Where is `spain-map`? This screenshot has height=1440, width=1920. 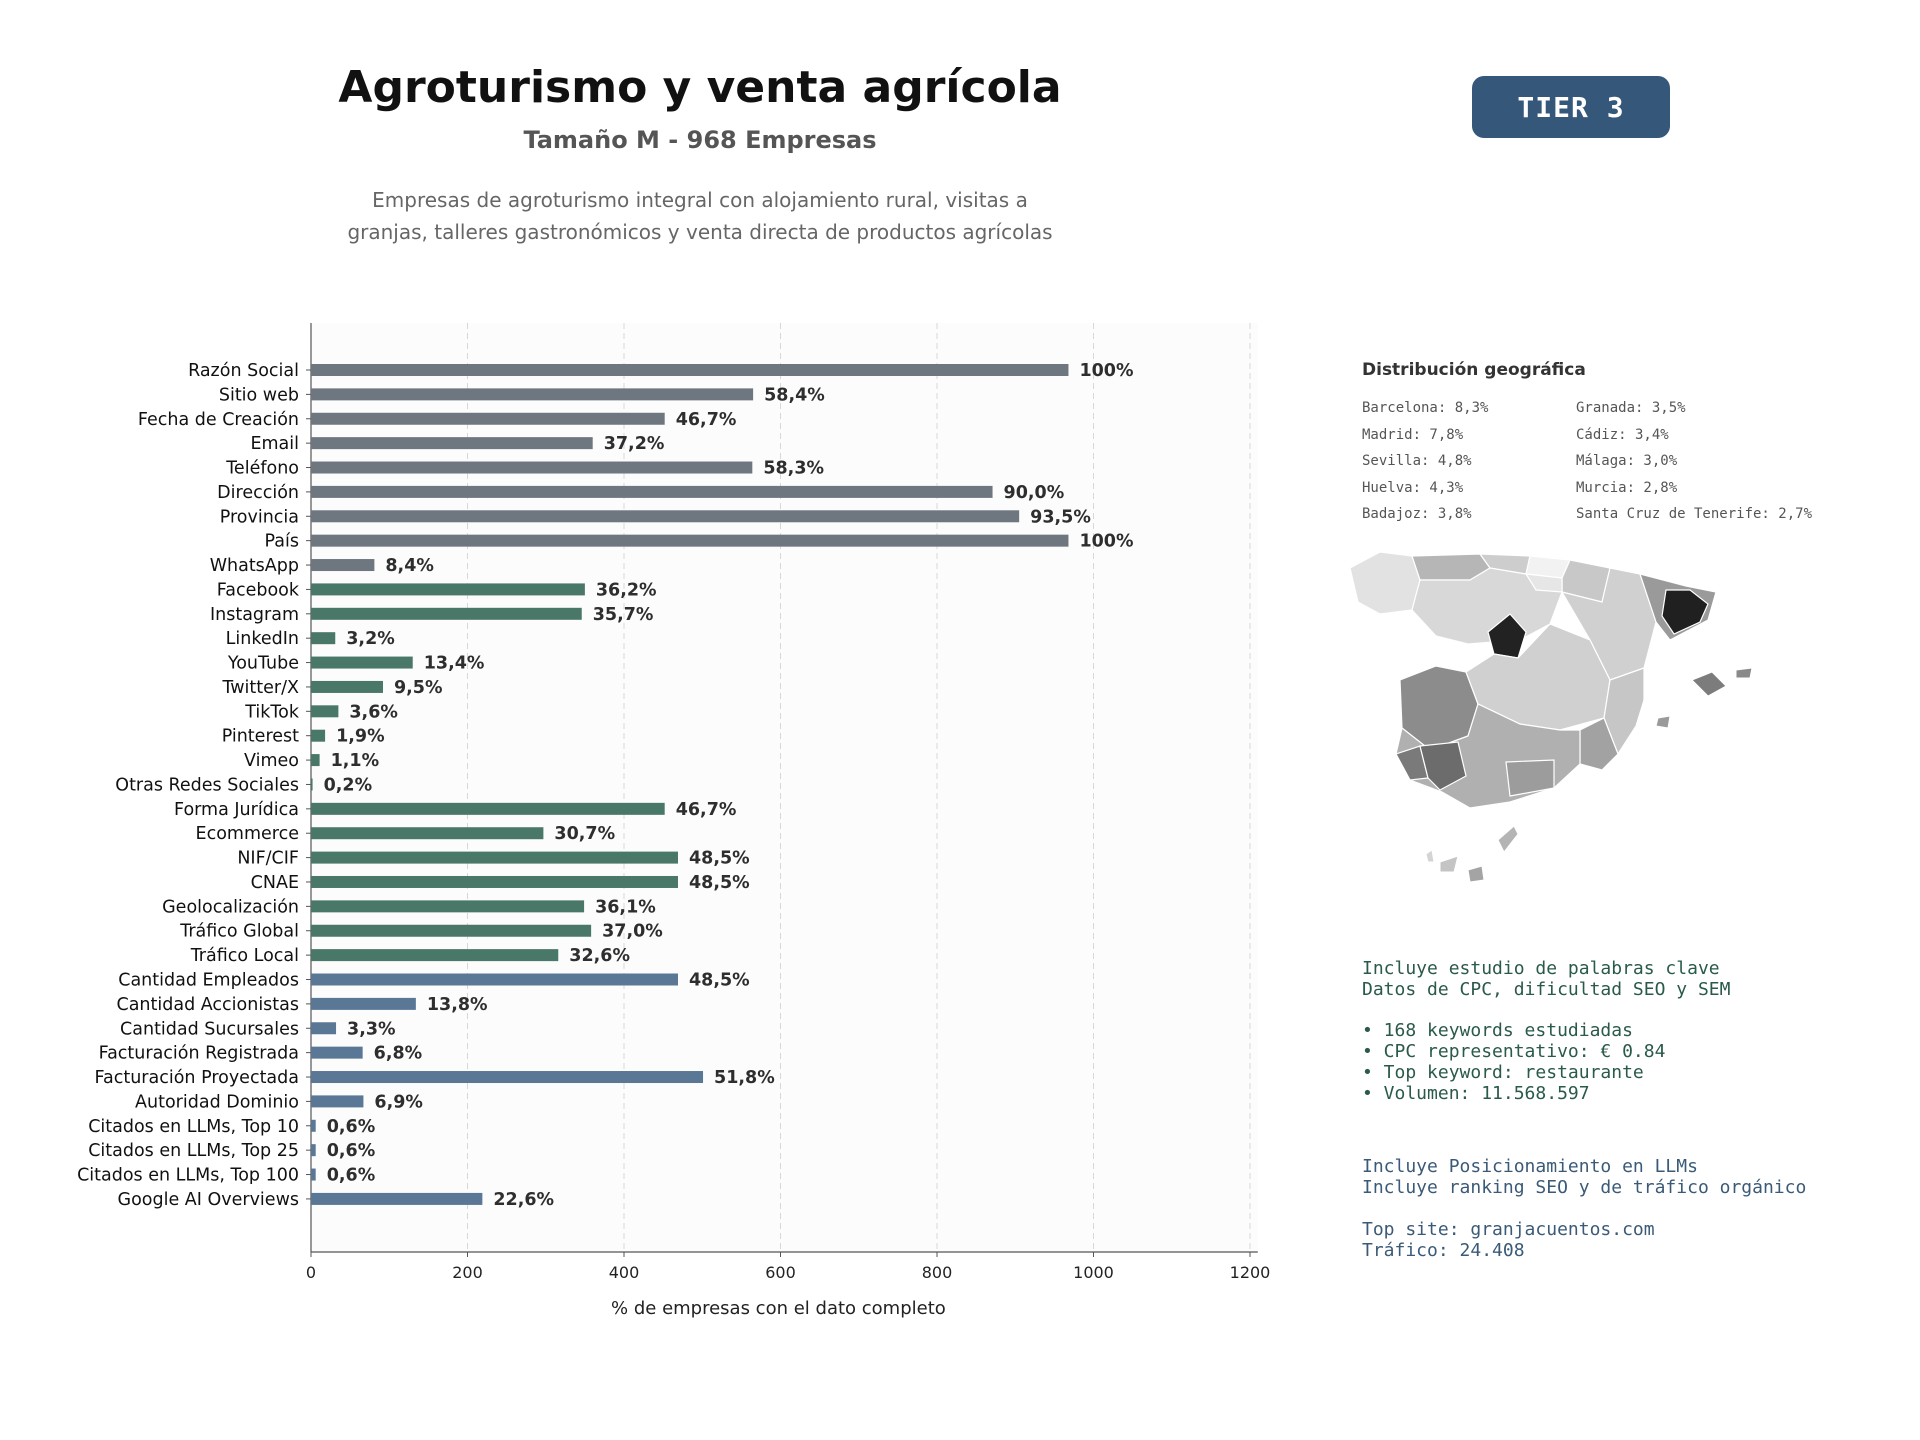 spain-map is located at coordinates (1551, 717).